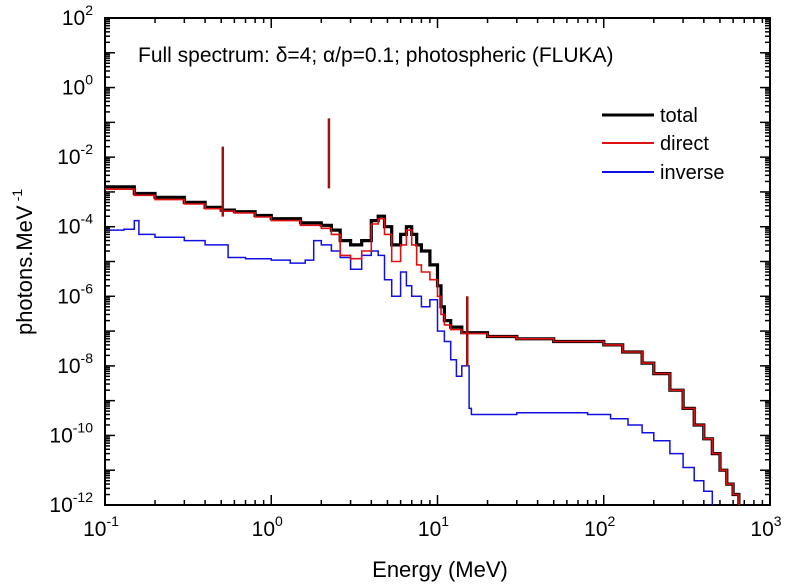 Image resolution: width=789 pixels, height=586 pixels. Describe the element at coordinates (75, 294) in the screenshot. I see `y-tick-label: 10⁻⁶` at that location.